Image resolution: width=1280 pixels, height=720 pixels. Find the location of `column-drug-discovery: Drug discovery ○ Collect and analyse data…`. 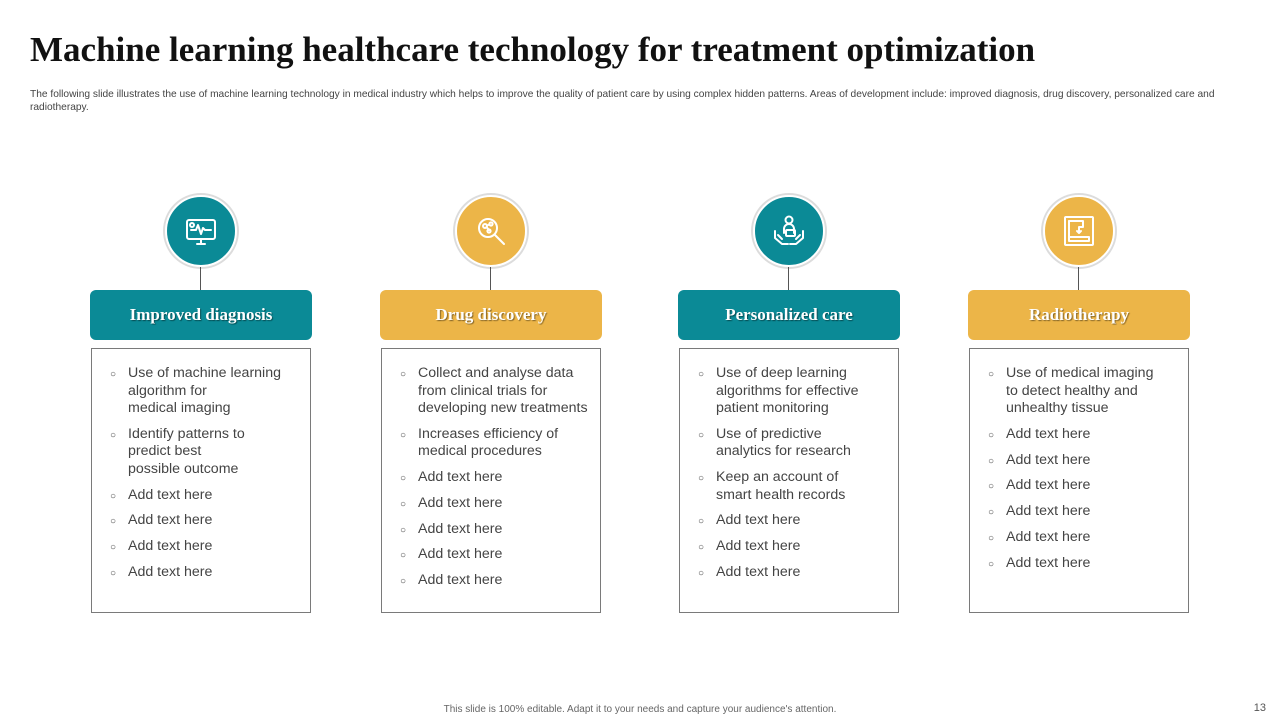

column-drug-discovery: Drug discovery ○ Collect and analyse data… is located at coordinates (491, 405).